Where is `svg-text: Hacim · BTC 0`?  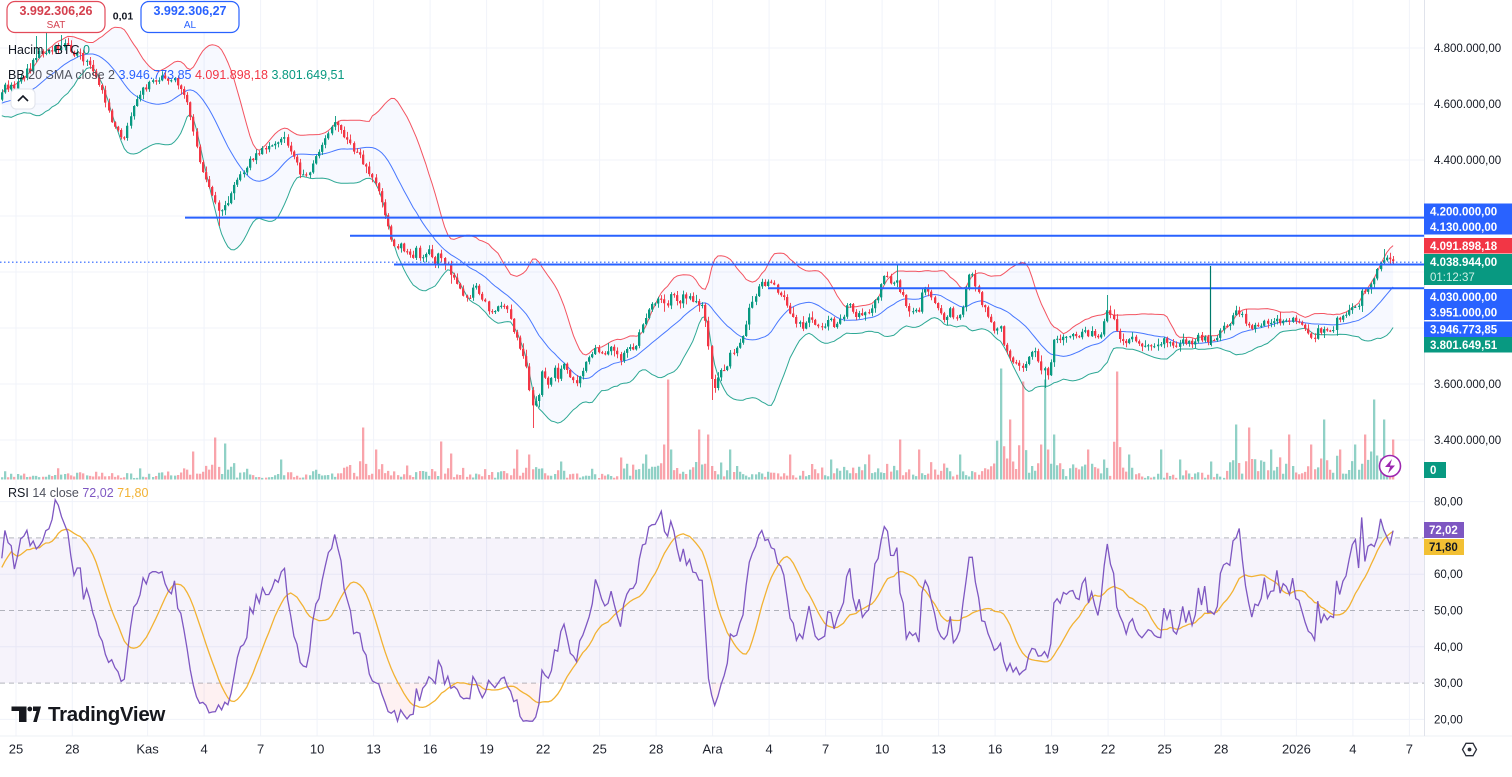 svg-text: Hacim · BTC 0 is located at coordinates (49, 50).